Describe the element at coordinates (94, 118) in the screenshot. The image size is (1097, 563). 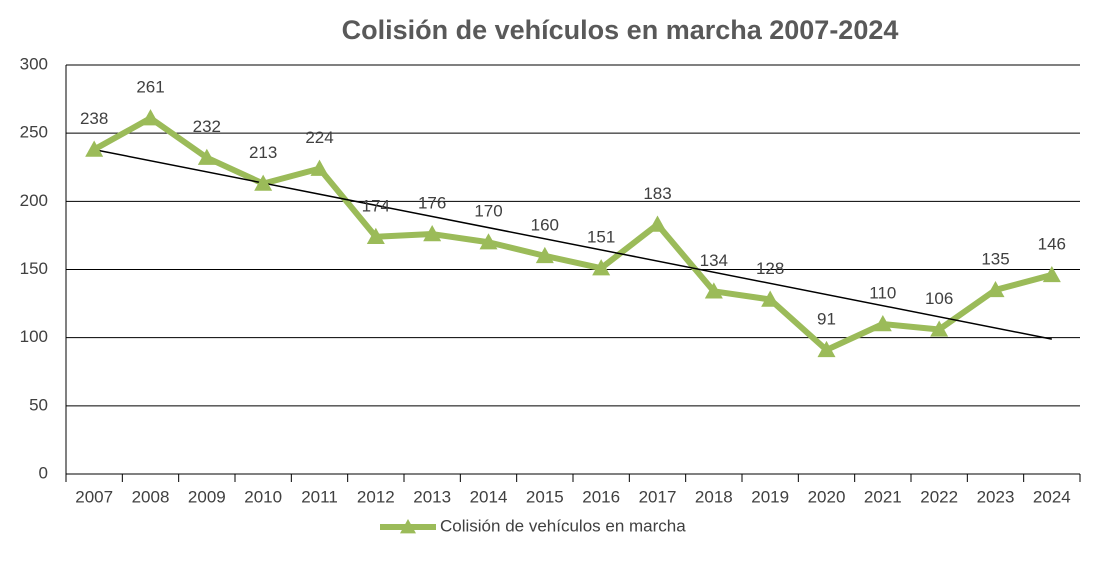
I see `data-label: 238` at that location.